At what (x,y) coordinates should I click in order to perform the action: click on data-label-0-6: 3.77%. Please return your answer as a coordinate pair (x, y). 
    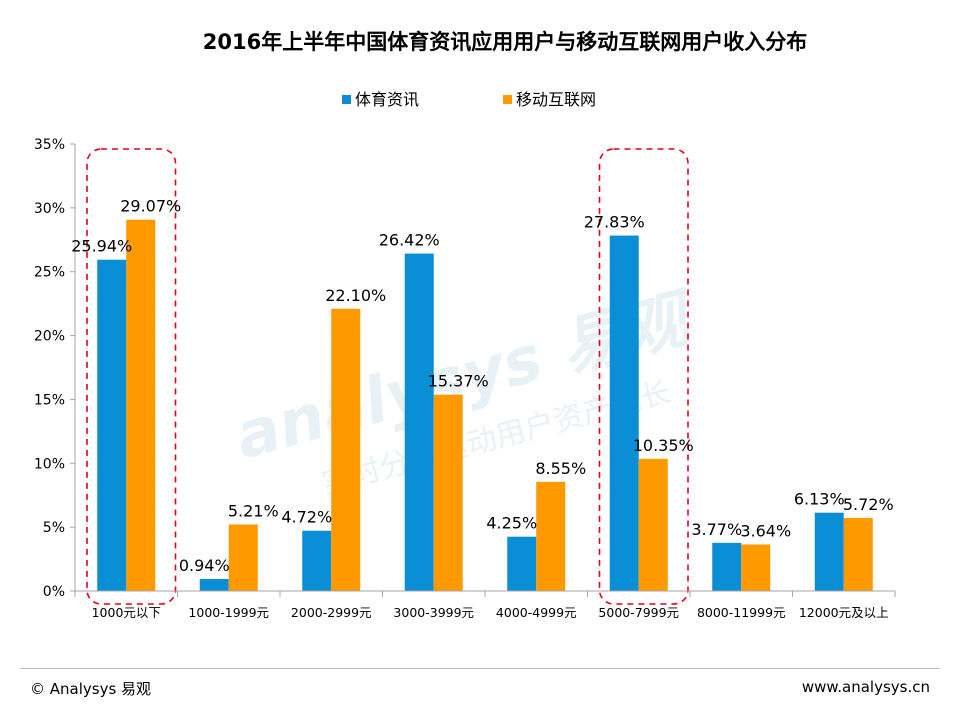
    Looking at the image, I should click on (716, 529).